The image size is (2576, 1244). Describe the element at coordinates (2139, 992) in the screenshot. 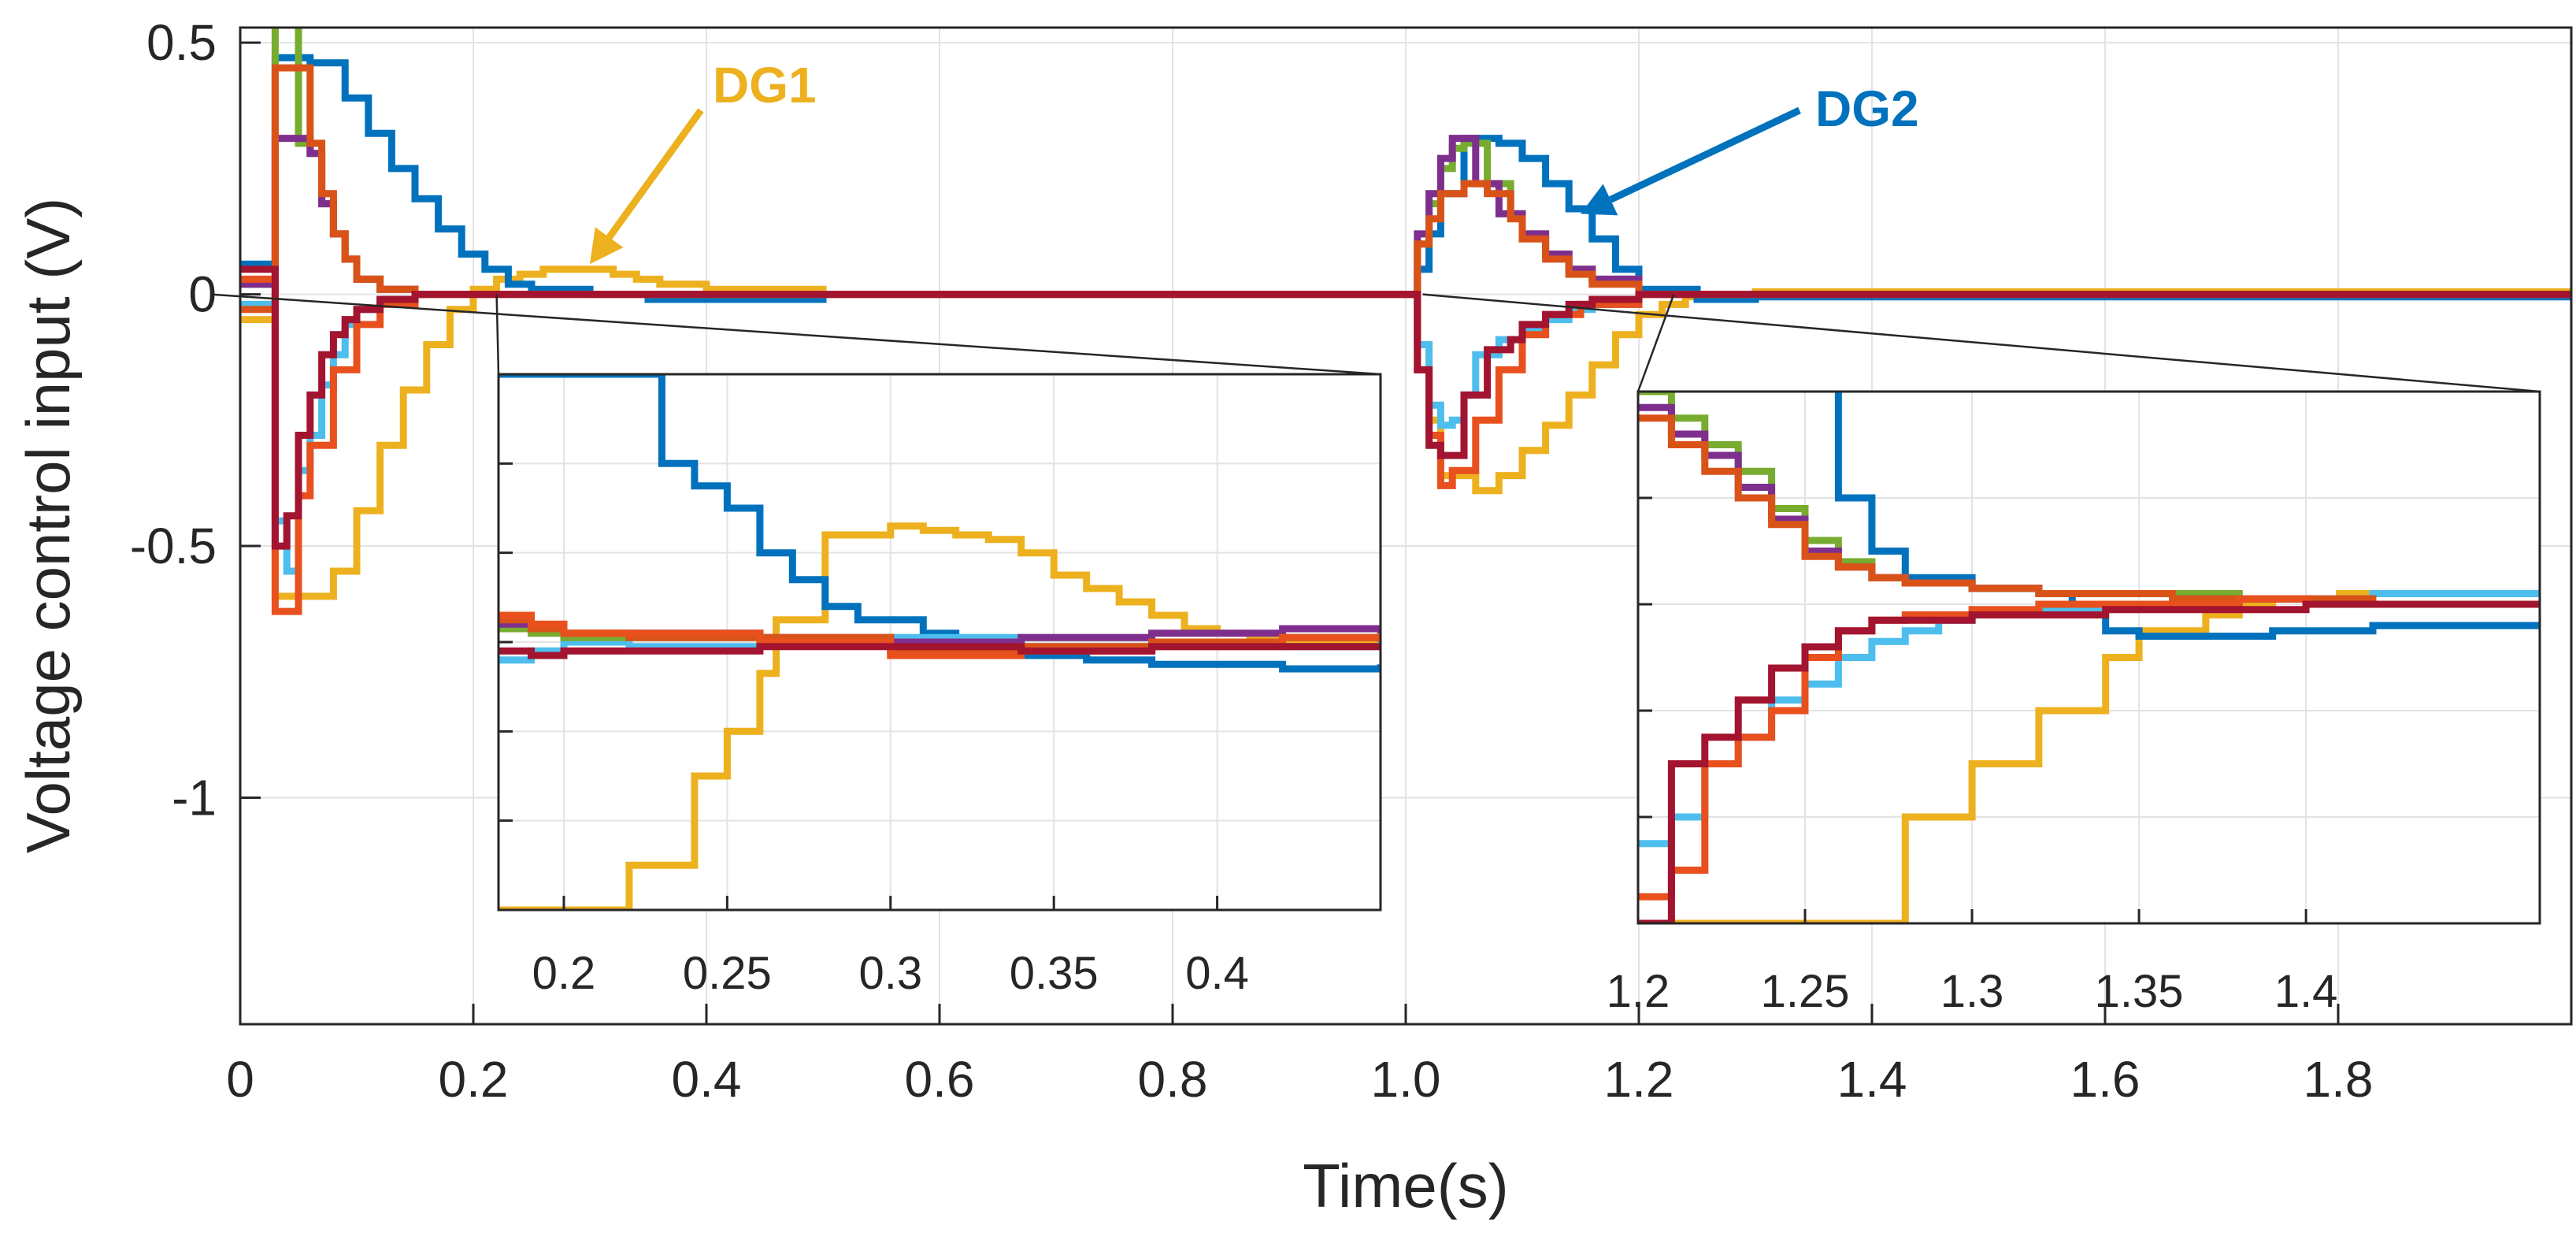

I see `inset-x-tick-label: 1.35` at that location.